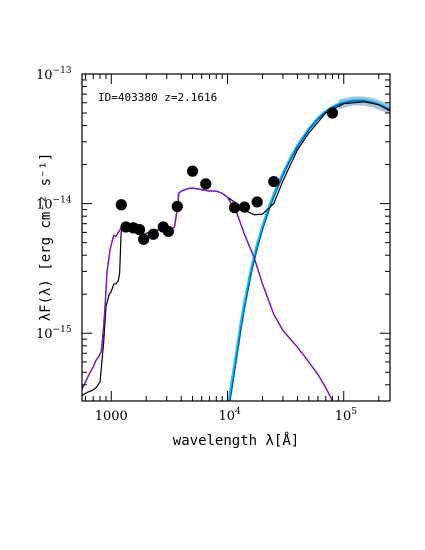 This screenshot has width=425, height=550. What do you see at coordinates (227, 176) in the screenshot?
I see `photometry-points` at bounding box center [227, 176].